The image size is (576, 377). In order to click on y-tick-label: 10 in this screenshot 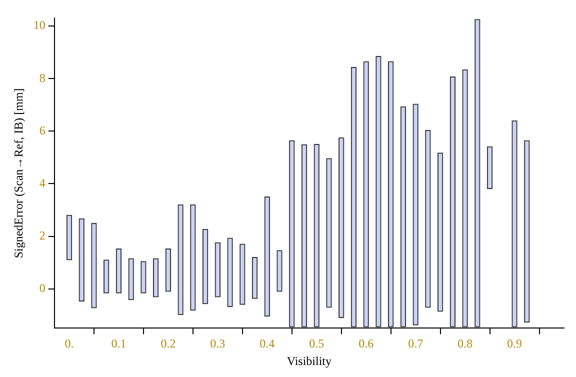, I will do `click(39, 25)`.